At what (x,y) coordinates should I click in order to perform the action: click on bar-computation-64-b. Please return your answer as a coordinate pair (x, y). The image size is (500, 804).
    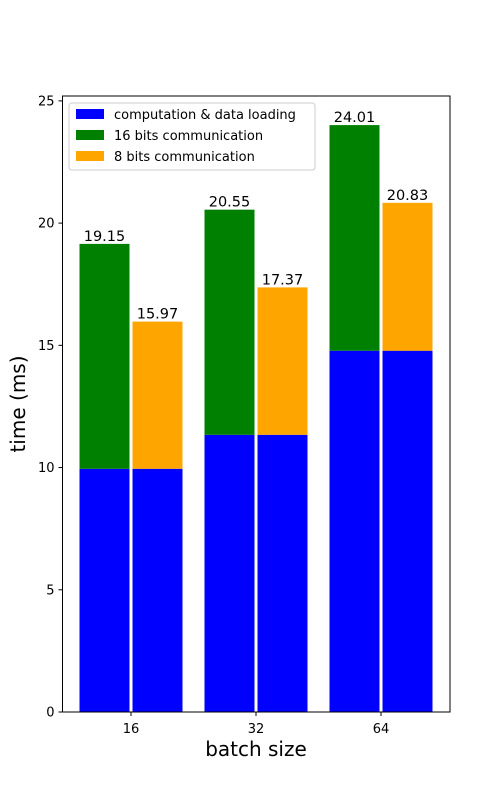
    Looking at the image, I should click on (407, 531).